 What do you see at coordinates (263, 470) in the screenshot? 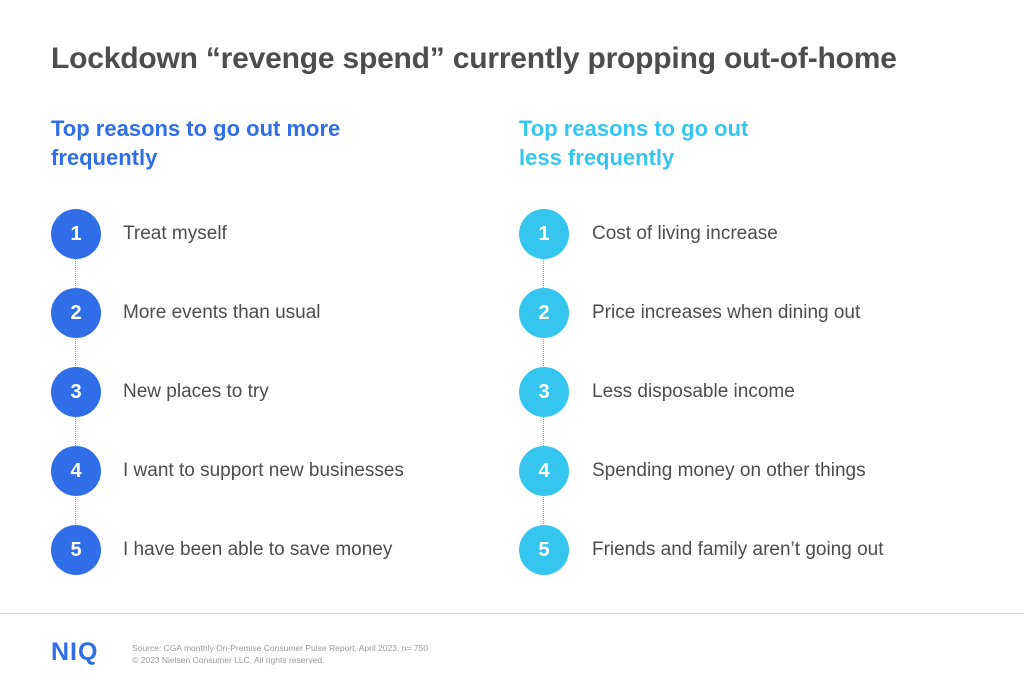
I see `reason-label: I want to support new businesses` at bounding box center [263, 470].